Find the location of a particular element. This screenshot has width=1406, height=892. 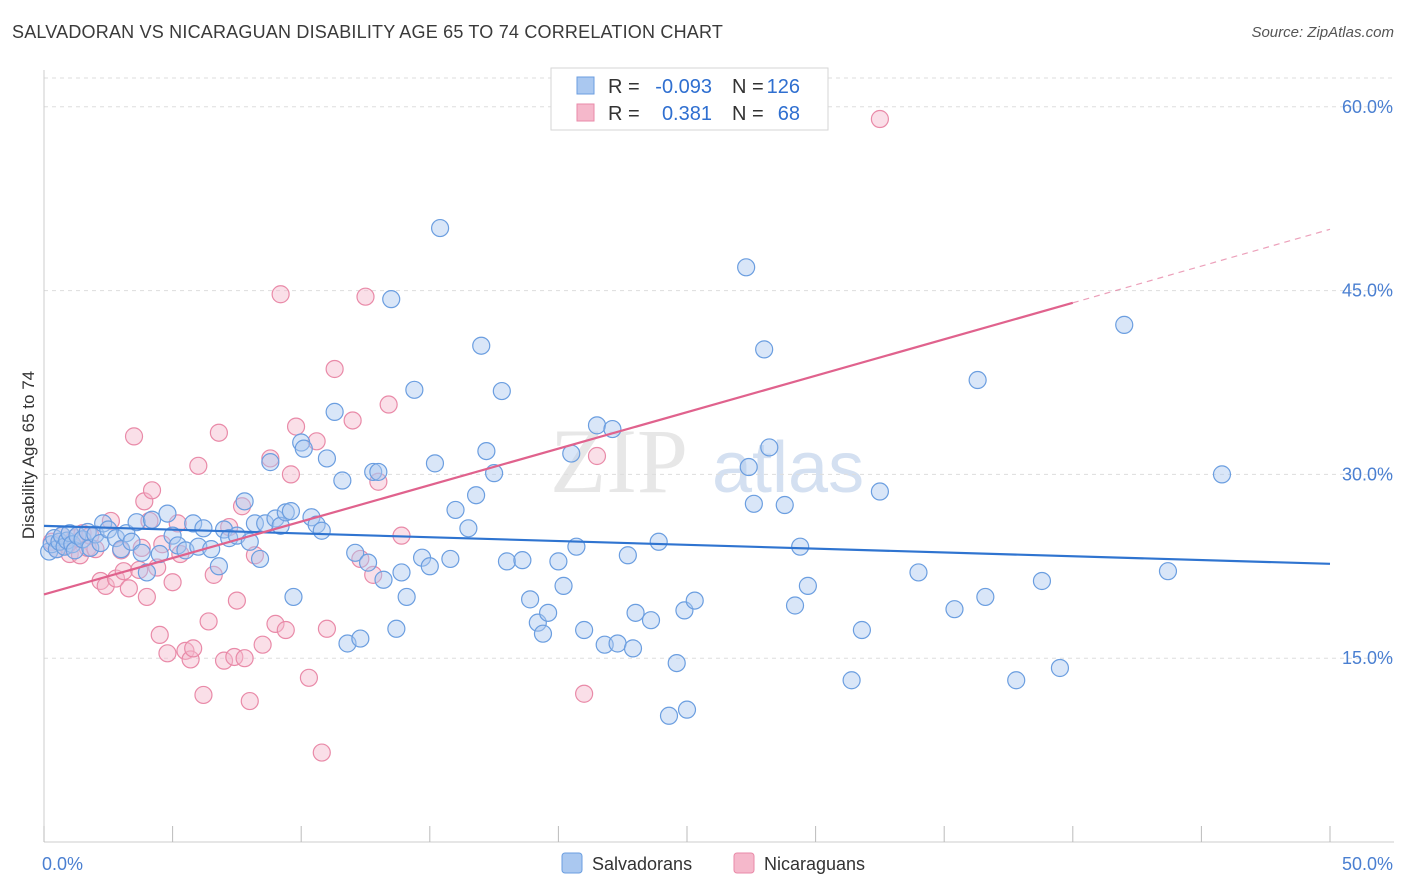

legend-r-label-1: R = is located at coordinates (624, 87).